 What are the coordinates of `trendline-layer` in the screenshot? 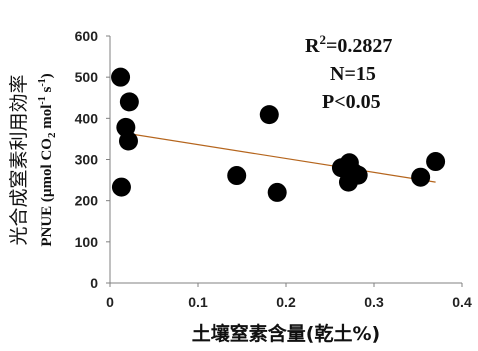 It's located at (279, 157).